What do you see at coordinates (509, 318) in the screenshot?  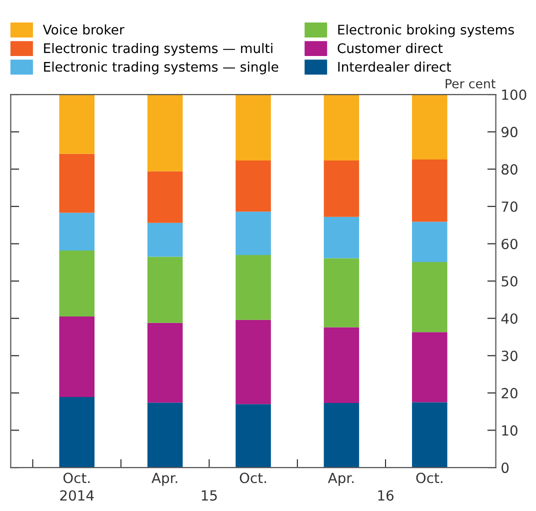 I see `y-tick-label: 40` at bounding box center [509, 318].